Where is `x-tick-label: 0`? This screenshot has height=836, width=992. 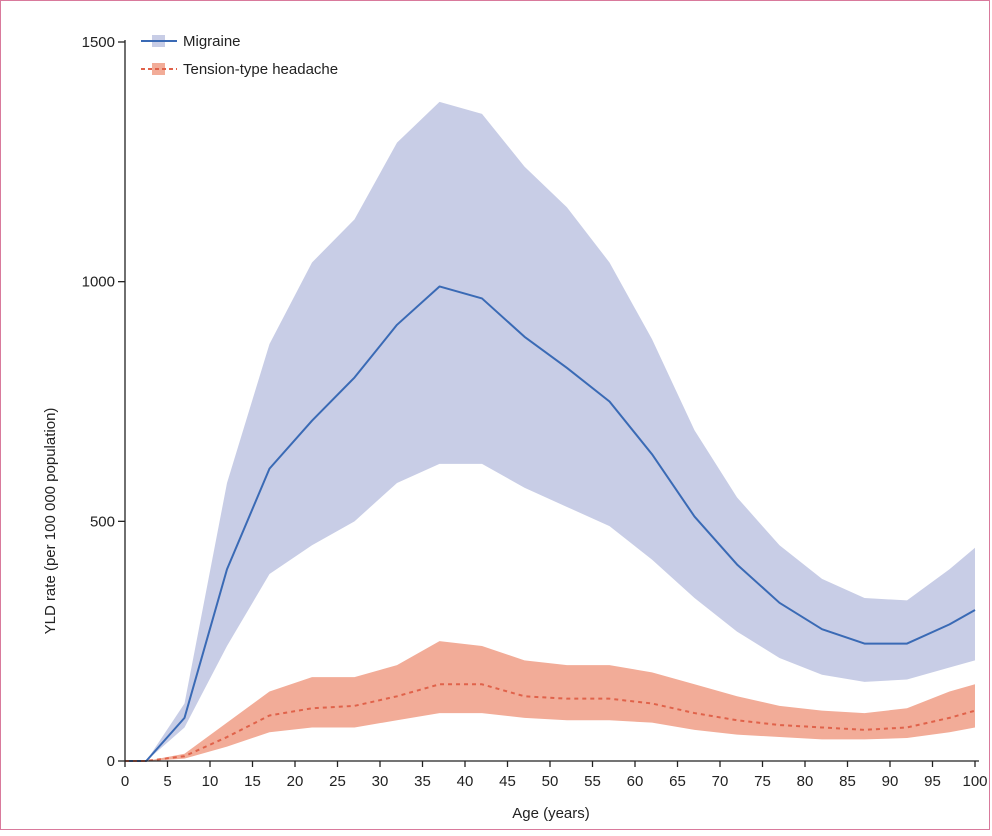 x-tick-label: 0 is located at coordinates (125, 781).